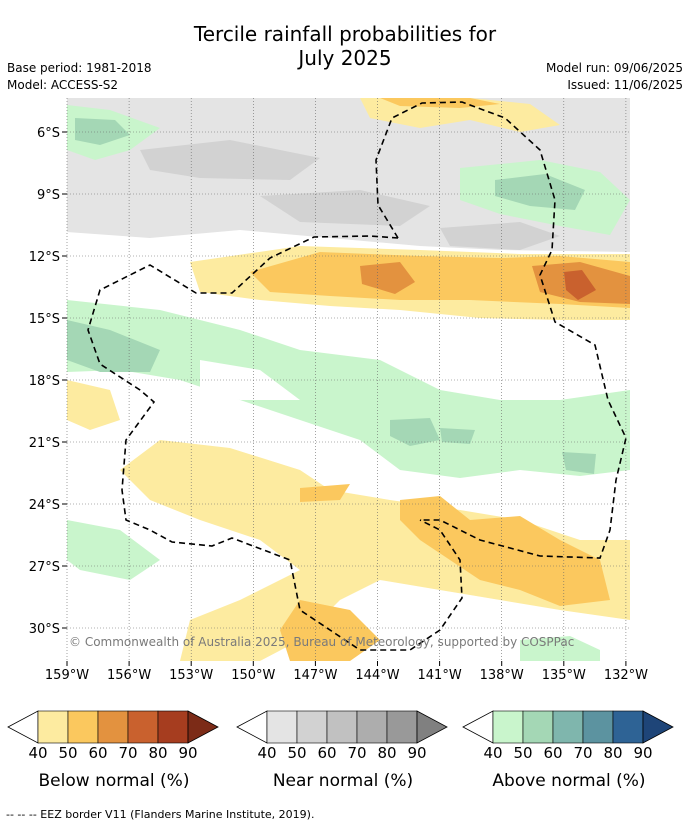  Describe the element at coordinates (44, 443) in the screenshot. I see `latitude-tick-label: 21°S` at that location.